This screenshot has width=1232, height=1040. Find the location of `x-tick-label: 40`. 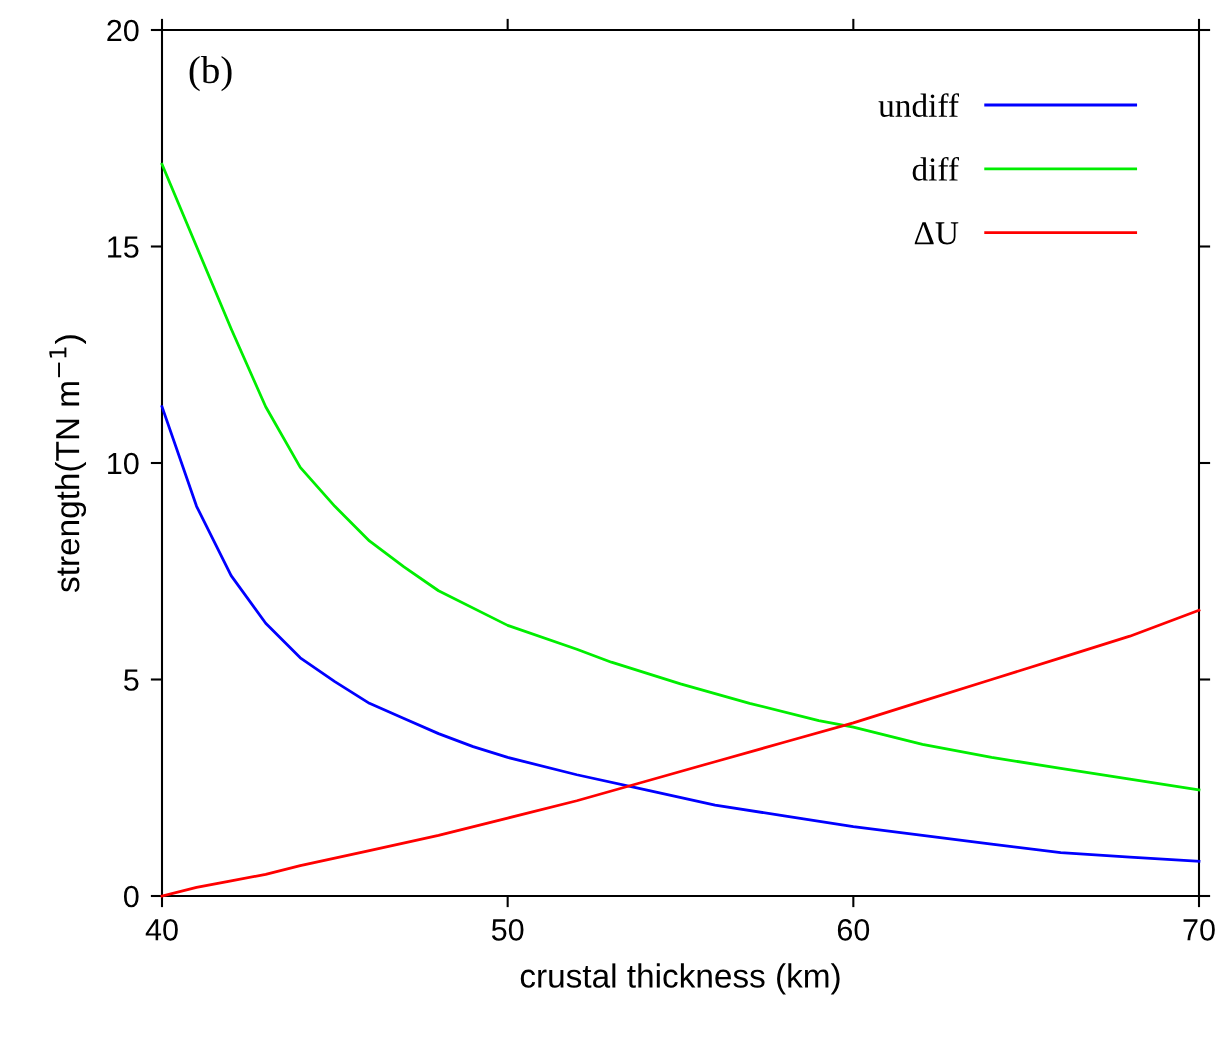

x-tick-label: 40 is located at coordinates (161, 930).